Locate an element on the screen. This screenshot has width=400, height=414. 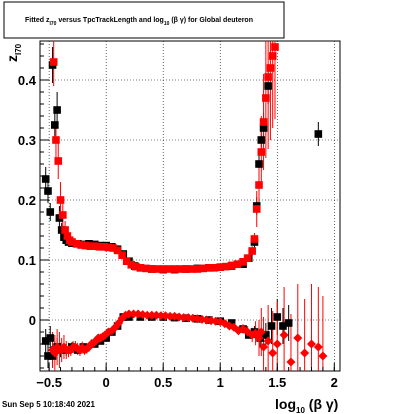
x-tick-label: 0 is located at coordinates (106, 382).